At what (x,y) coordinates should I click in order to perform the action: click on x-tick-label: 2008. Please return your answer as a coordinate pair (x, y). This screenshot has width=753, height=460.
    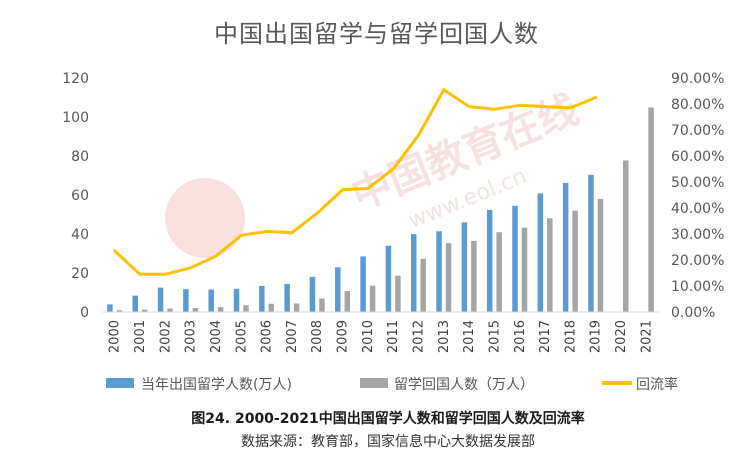
    Looking at the image, I should click on (317, 336).